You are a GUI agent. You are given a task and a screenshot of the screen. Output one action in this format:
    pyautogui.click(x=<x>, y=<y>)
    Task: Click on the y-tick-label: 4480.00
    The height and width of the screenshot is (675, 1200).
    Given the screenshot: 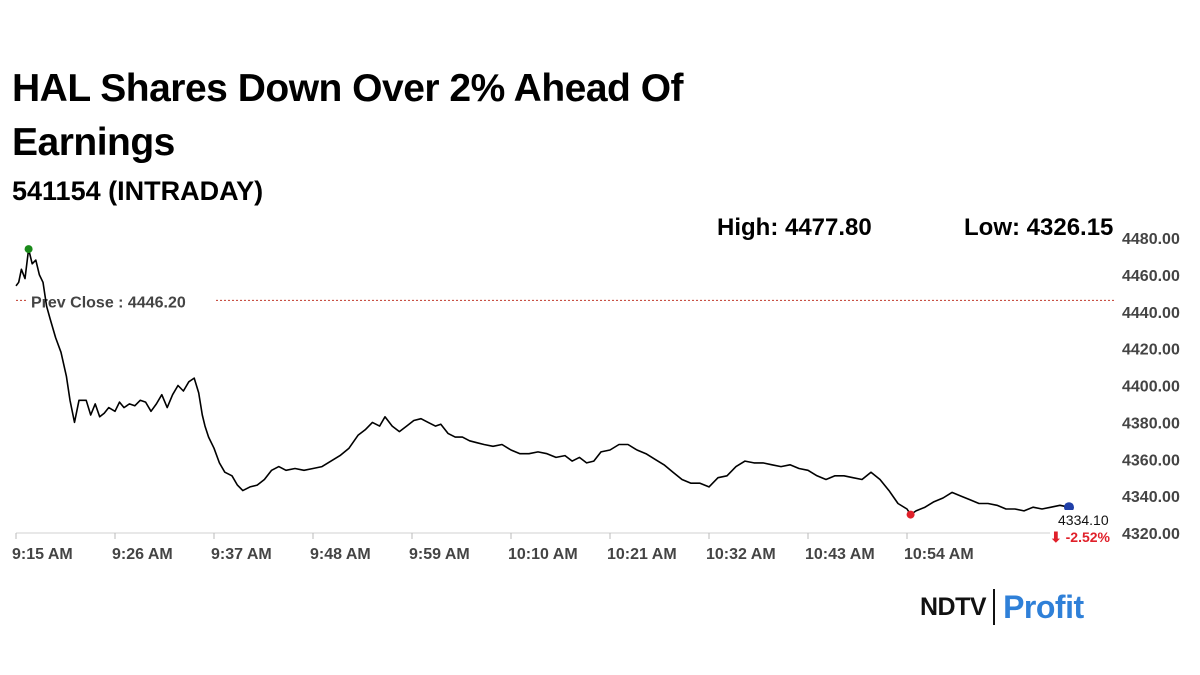 What is the action you would take?
    pyautogui.click(x=1151, y=239)
    